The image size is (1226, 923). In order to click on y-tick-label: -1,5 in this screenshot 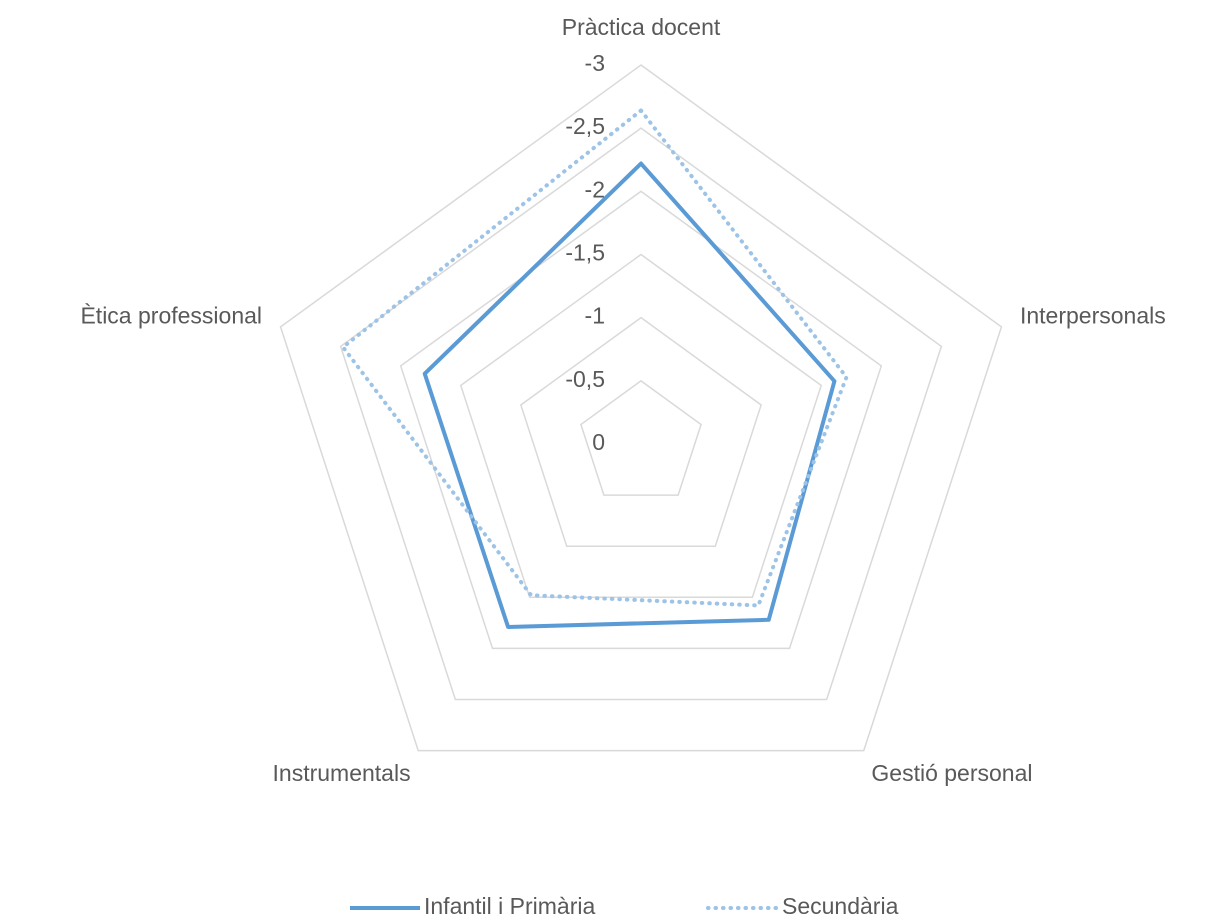, I will do `click(585, 253)`.